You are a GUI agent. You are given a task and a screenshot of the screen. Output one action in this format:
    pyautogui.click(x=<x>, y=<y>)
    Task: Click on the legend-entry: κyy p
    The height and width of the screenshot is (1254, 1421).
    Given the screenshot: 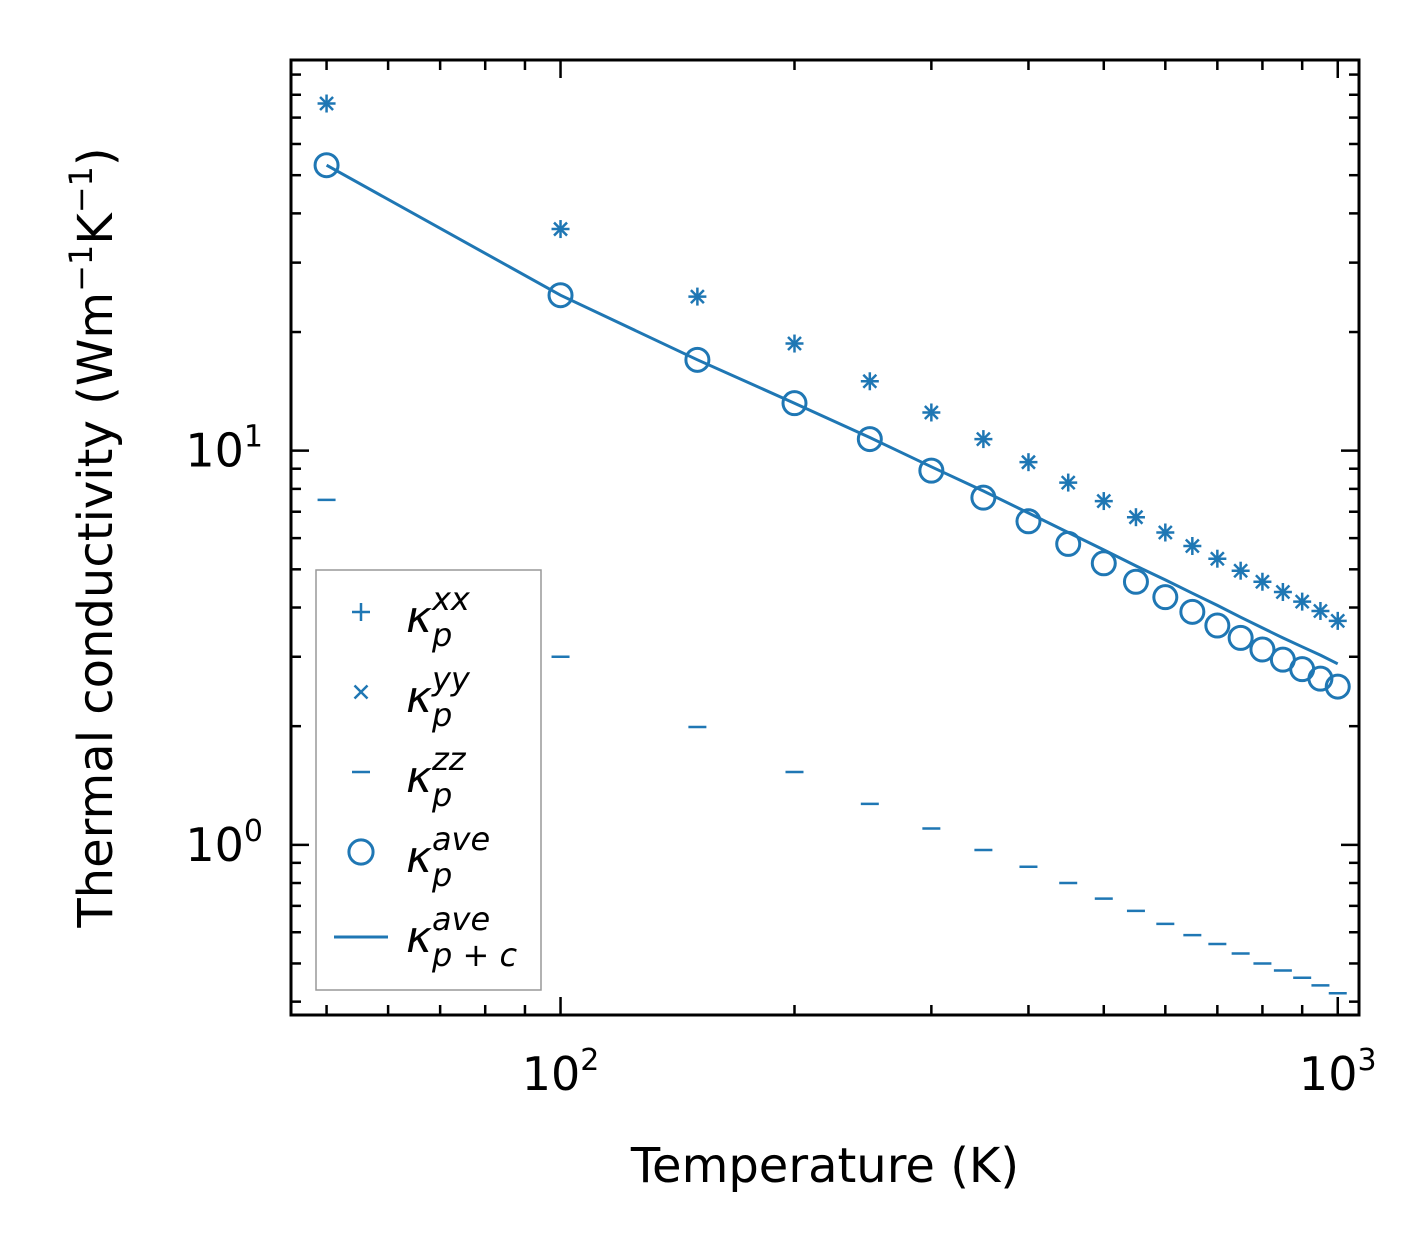 What is the action you would take?
    pyautogui.click(x=412, y=697)
    